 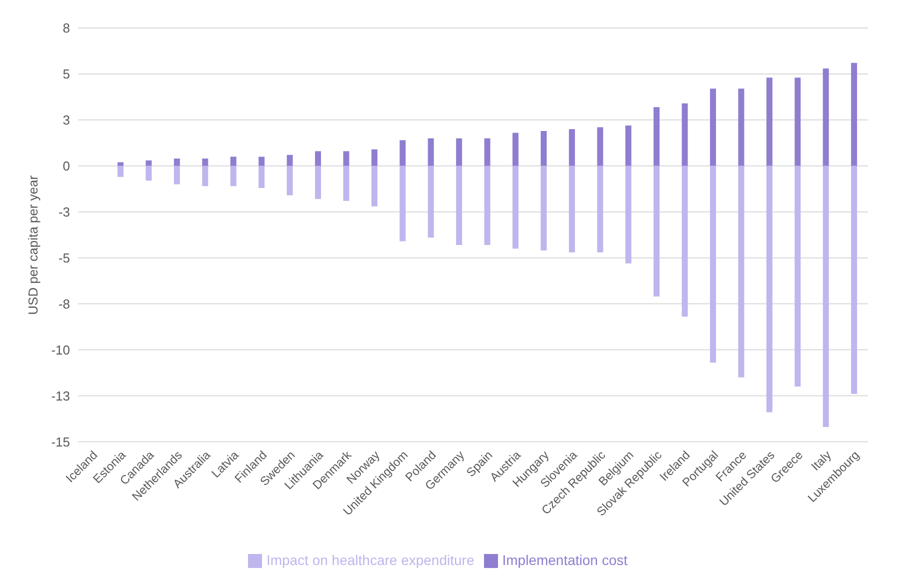 I want to click on y-axis-title: USD per capita per year, so click(x=33, y=244).